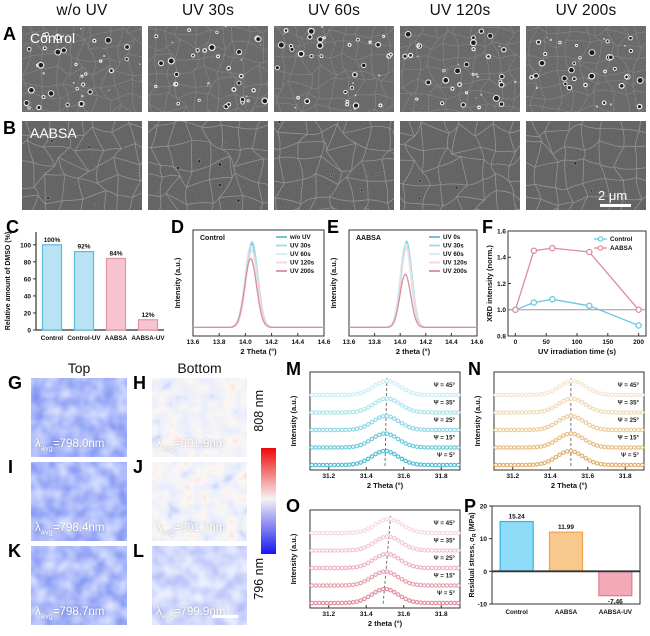  I want to click on svg-text: UV irradiation time (s), so click(577, 351).